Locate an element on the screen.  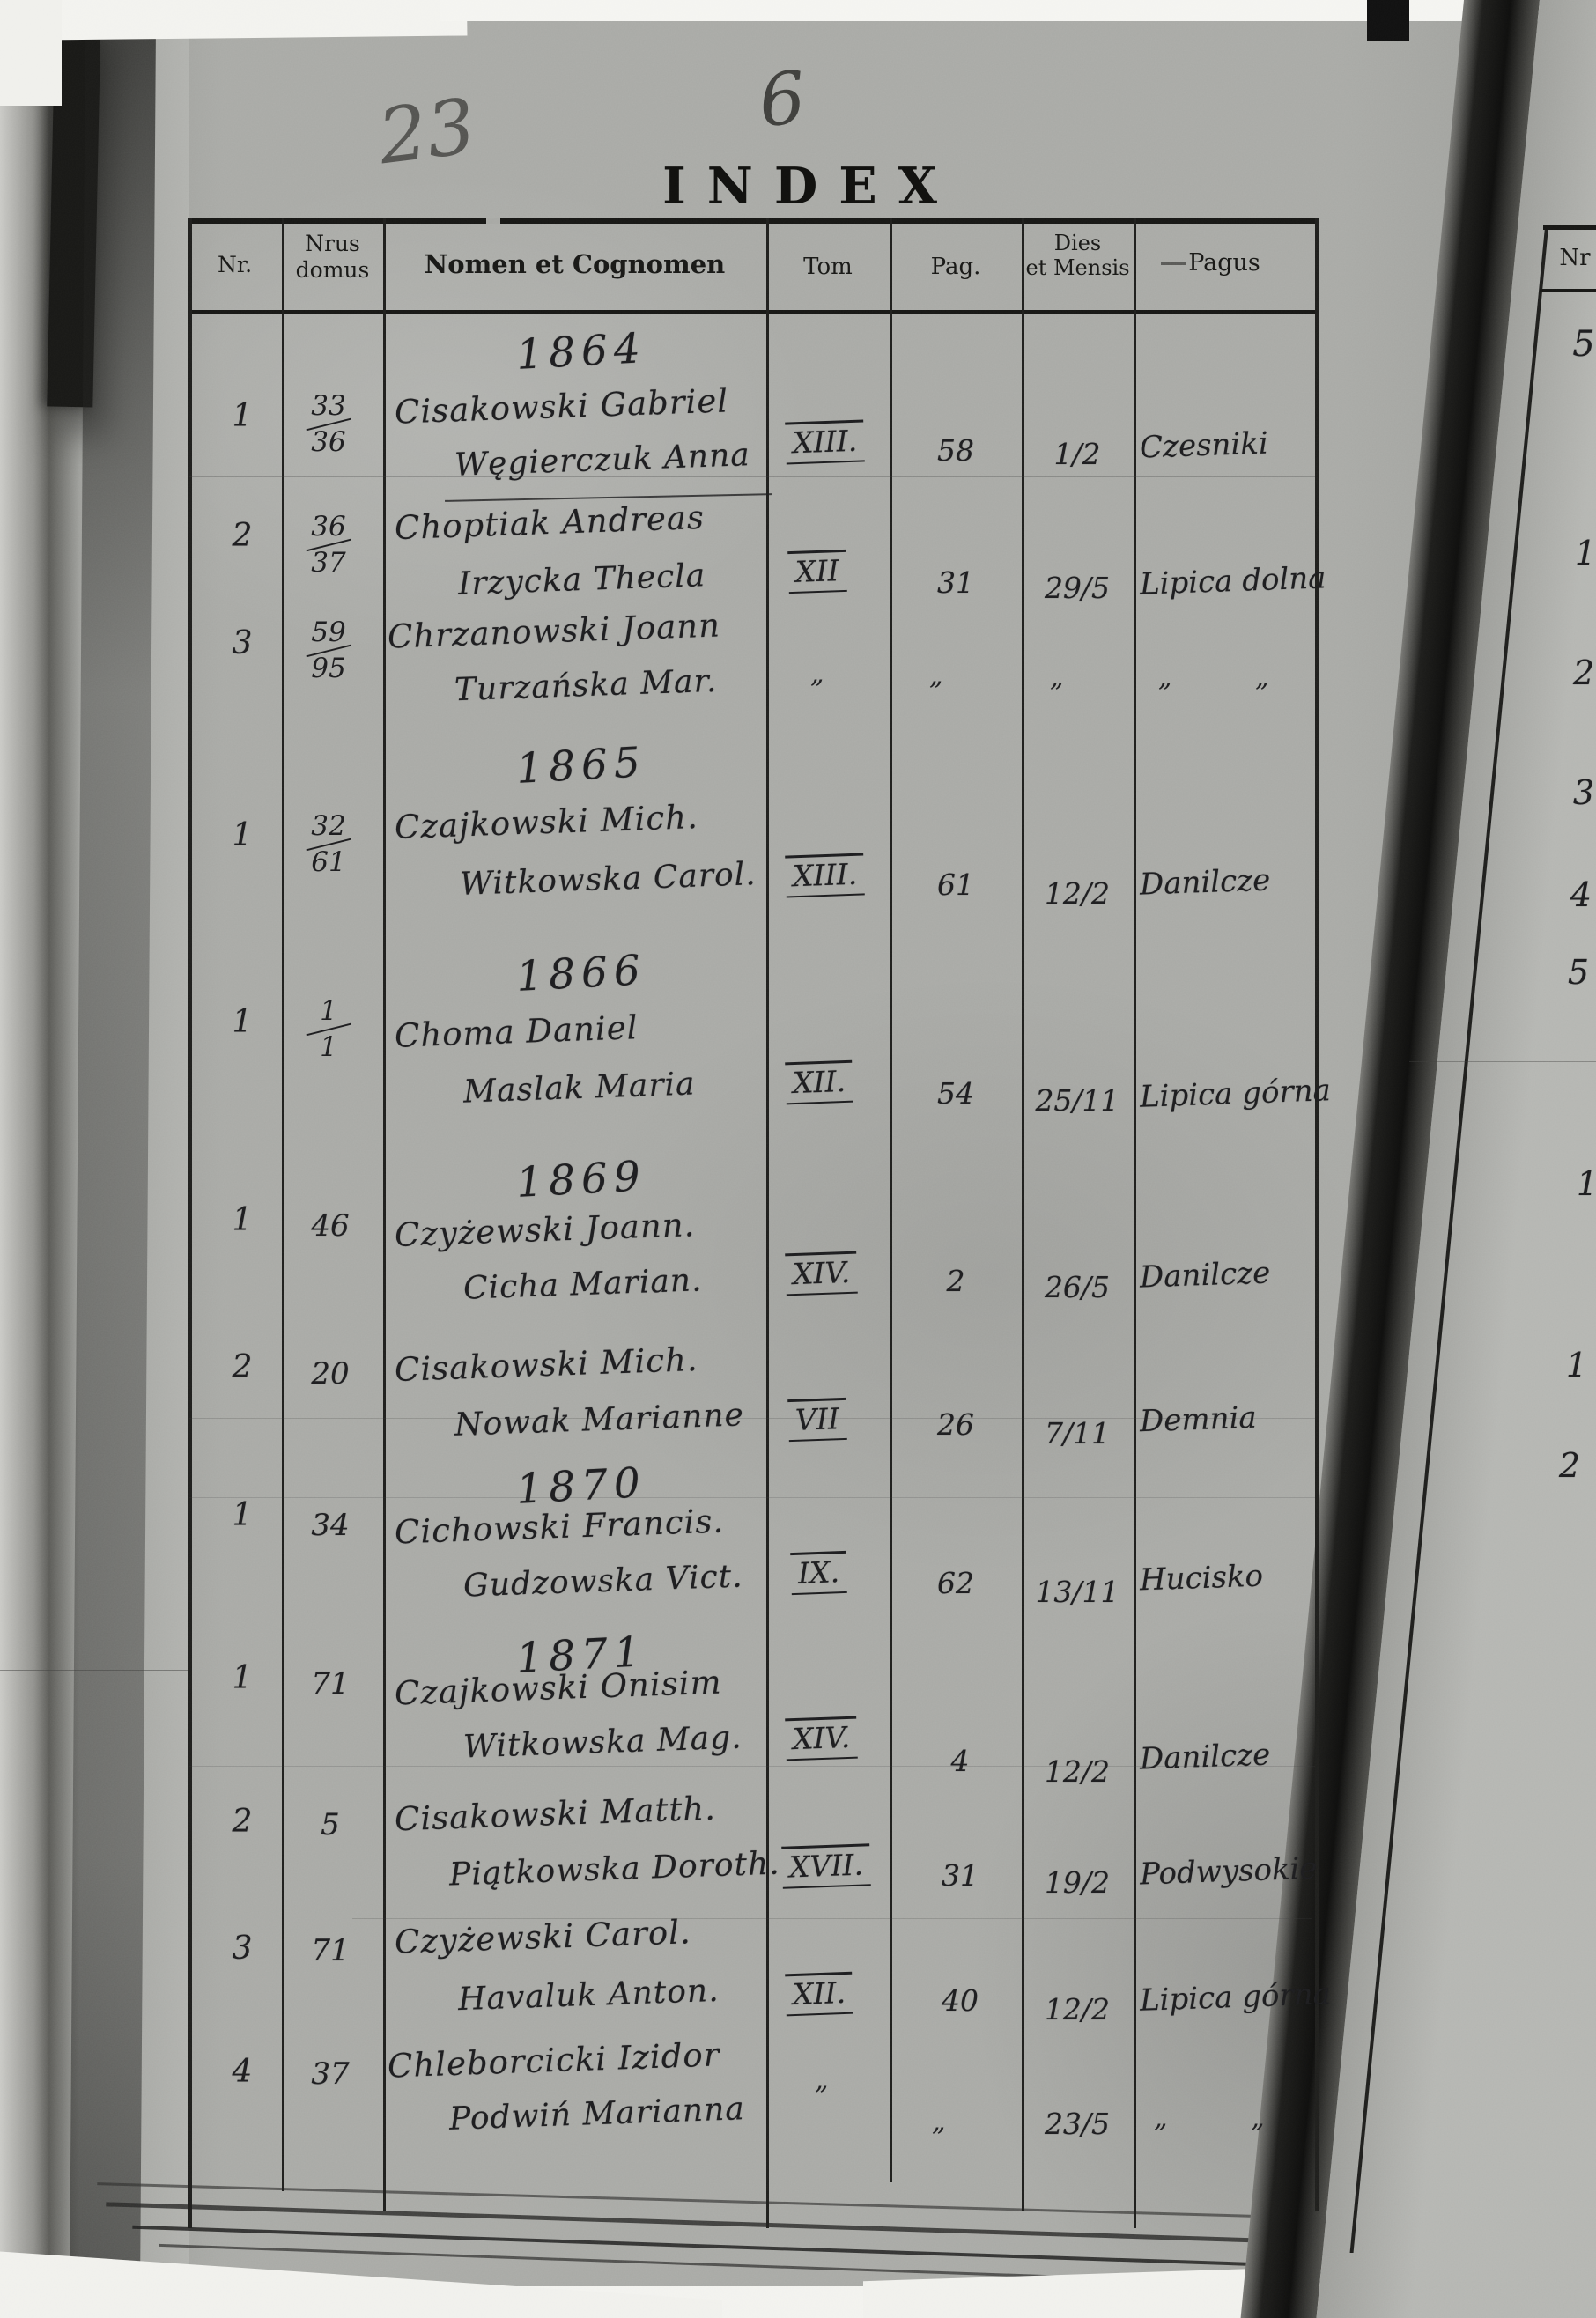
house-number-top: 59 is located at coordinates (328, 632).